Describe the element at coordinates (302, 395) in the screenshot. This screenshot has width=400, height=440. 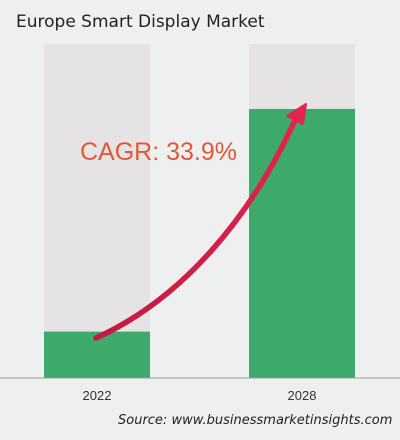
I see `x-tick-label-2028: 2028` at that location.